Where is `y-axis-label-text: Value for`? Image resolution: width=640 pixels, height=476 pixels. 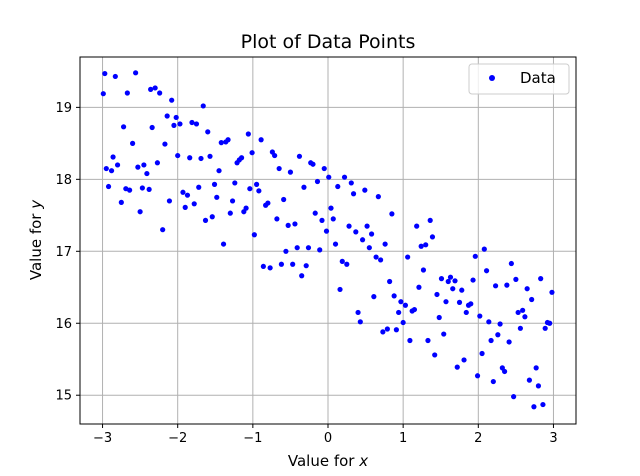
y-axis-label-text: Value for is located at coordinates (36, 244).